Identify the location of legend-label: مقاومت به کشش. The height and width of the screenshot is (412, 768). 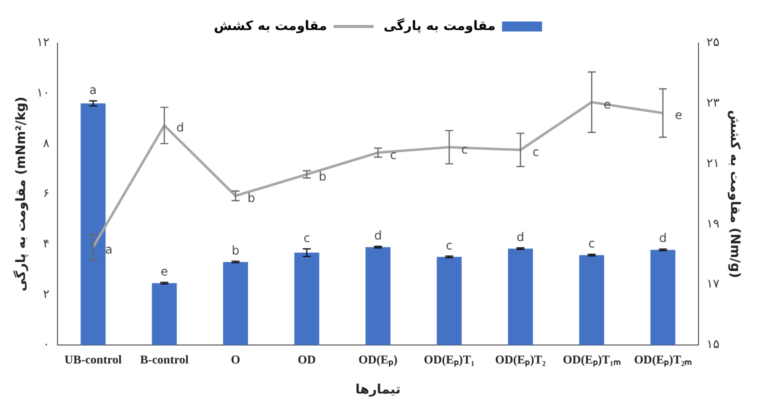
(271, 26).